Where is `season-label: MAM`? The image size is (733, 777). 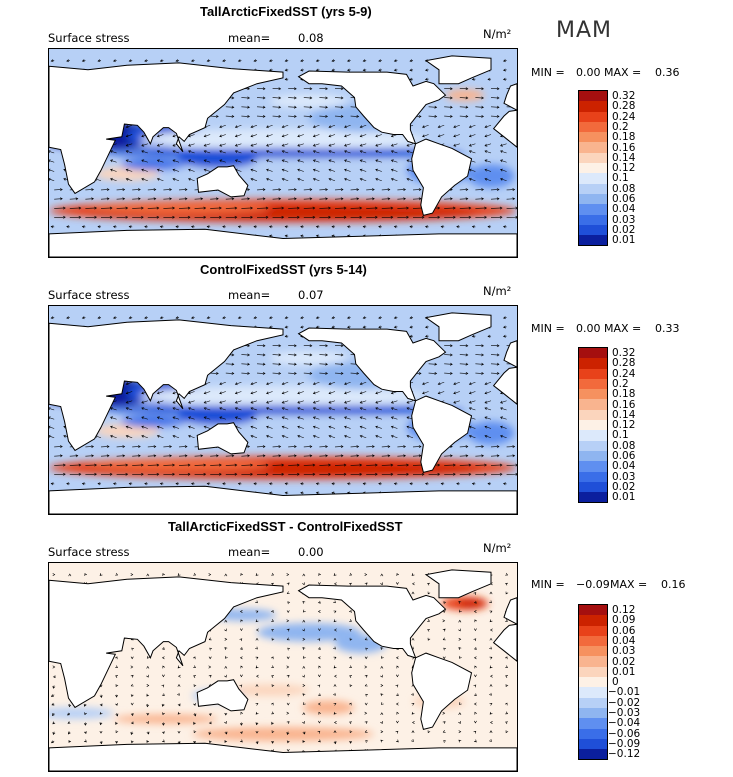
season-label: MAM is located at coordinates (584, 30).